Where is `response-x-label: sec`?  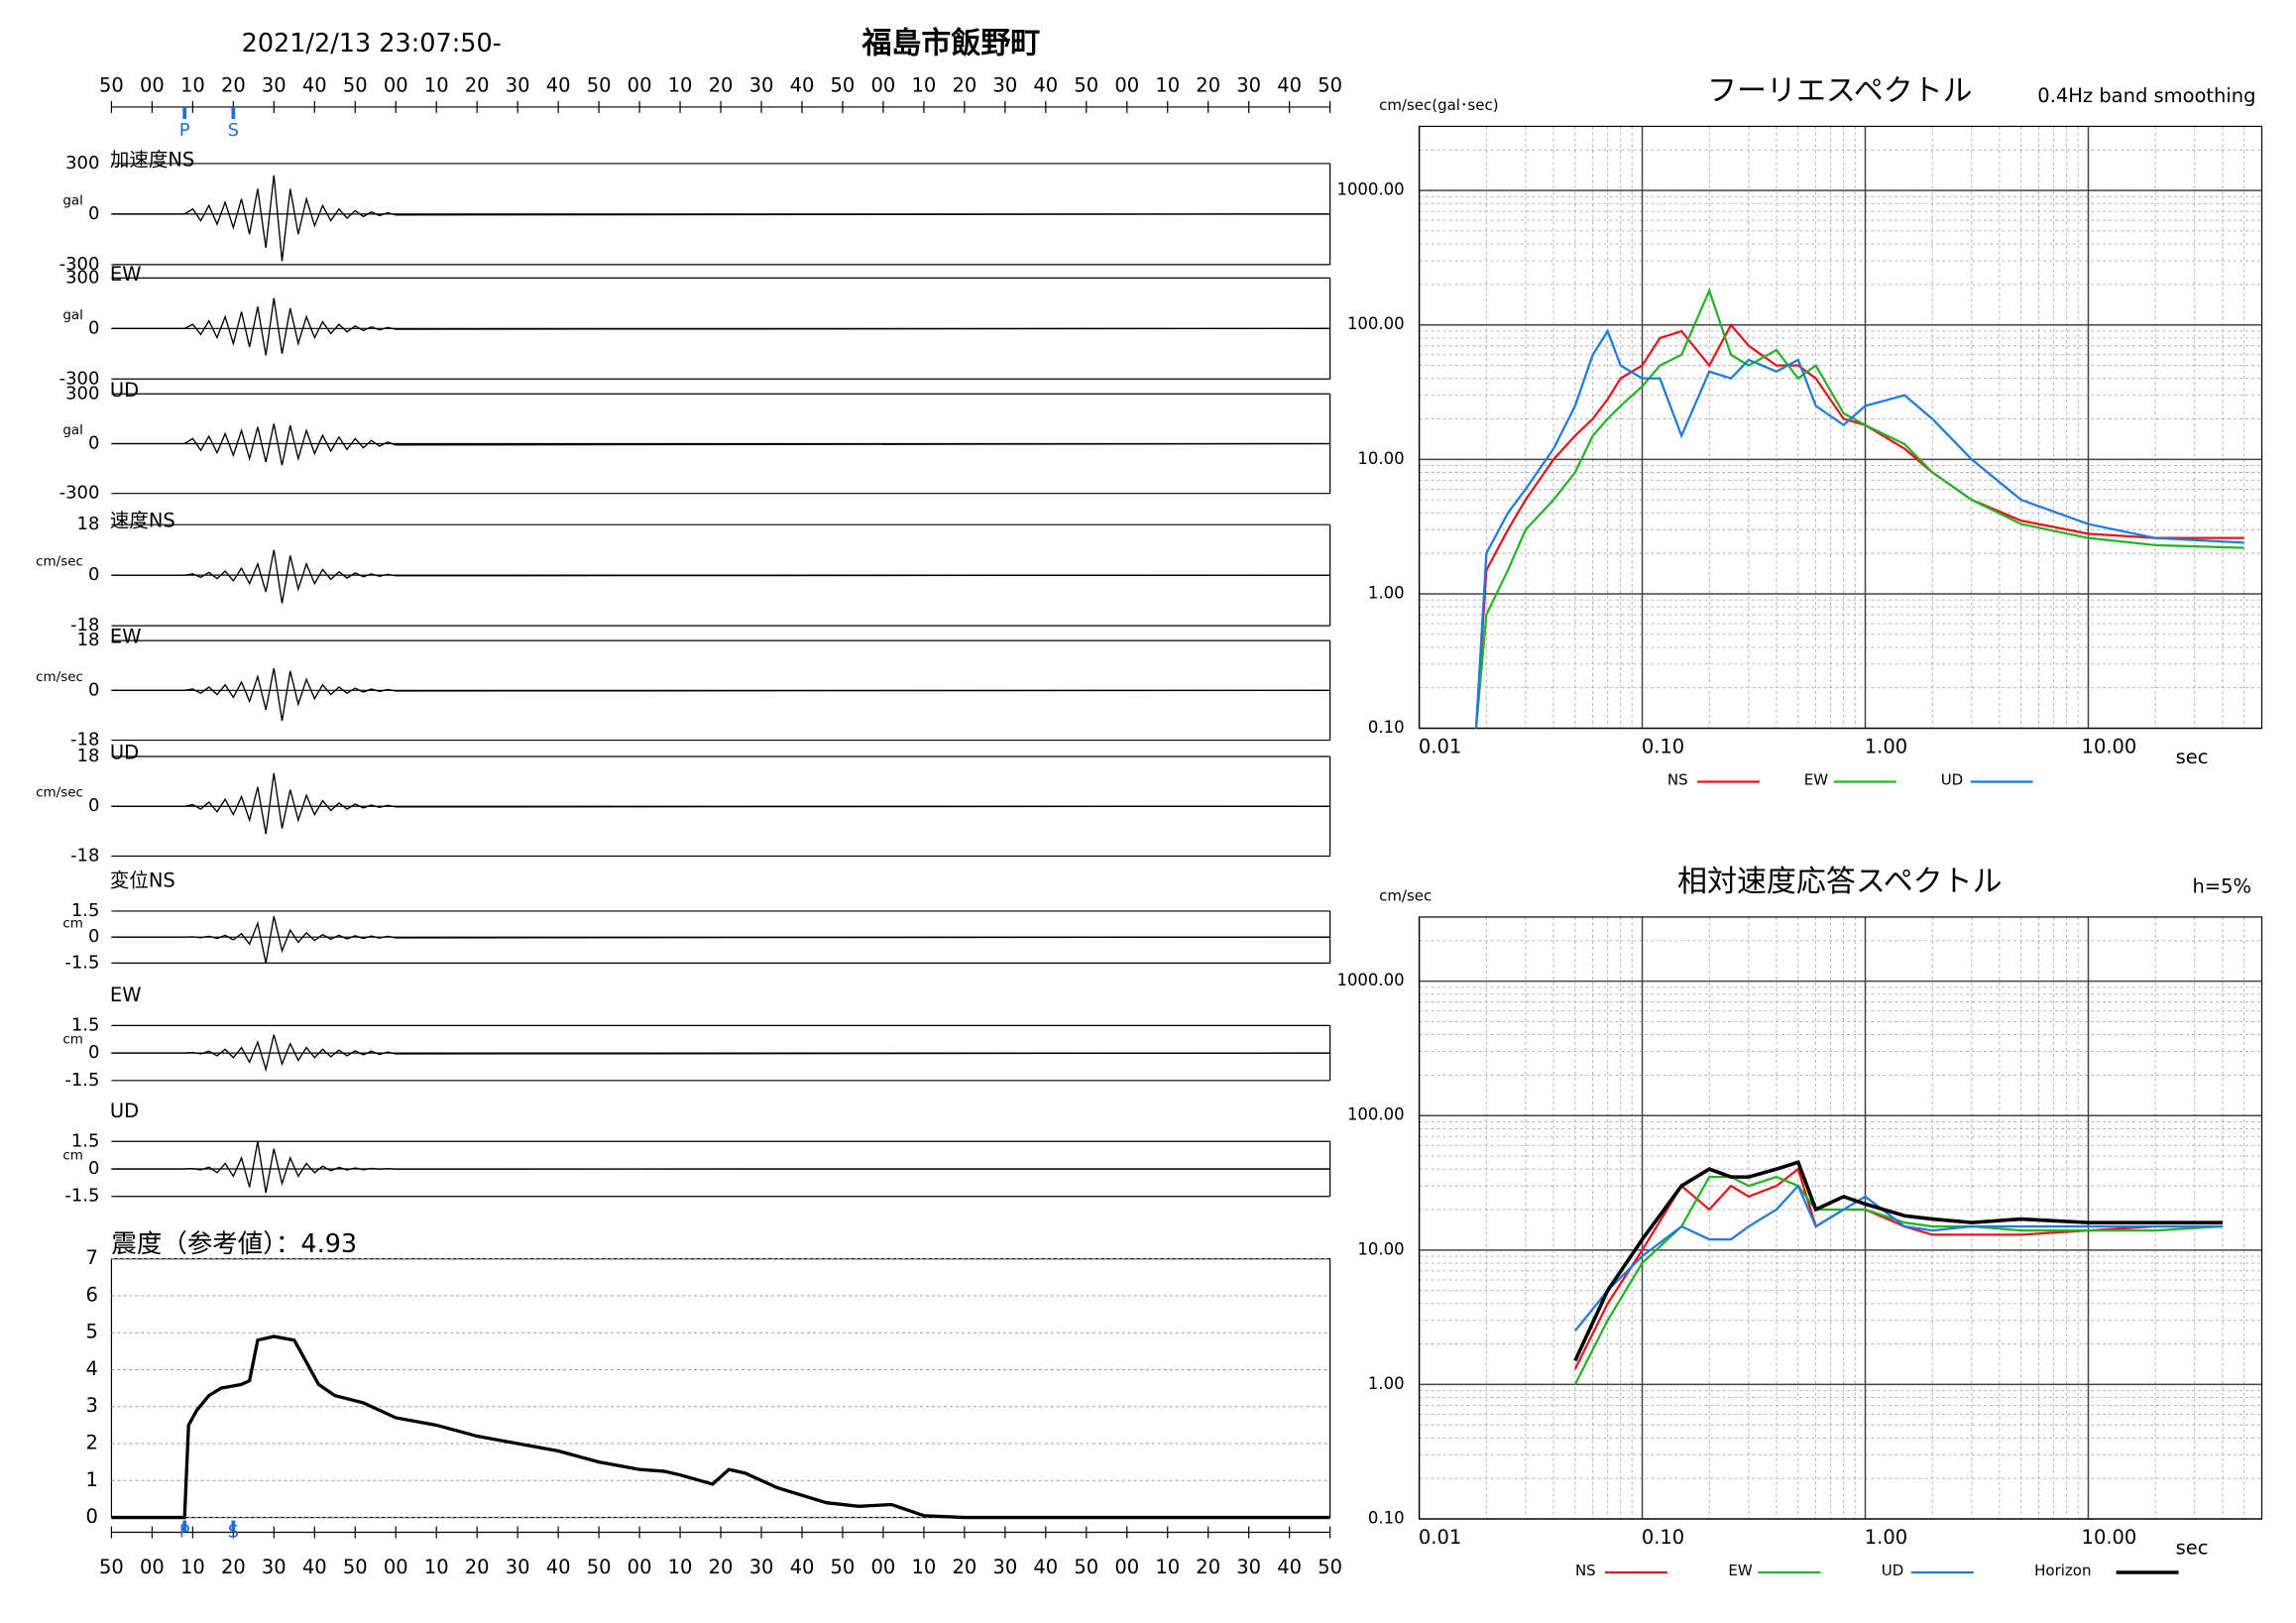
response-x-label: sec is located at coordinates (2192, 1548).